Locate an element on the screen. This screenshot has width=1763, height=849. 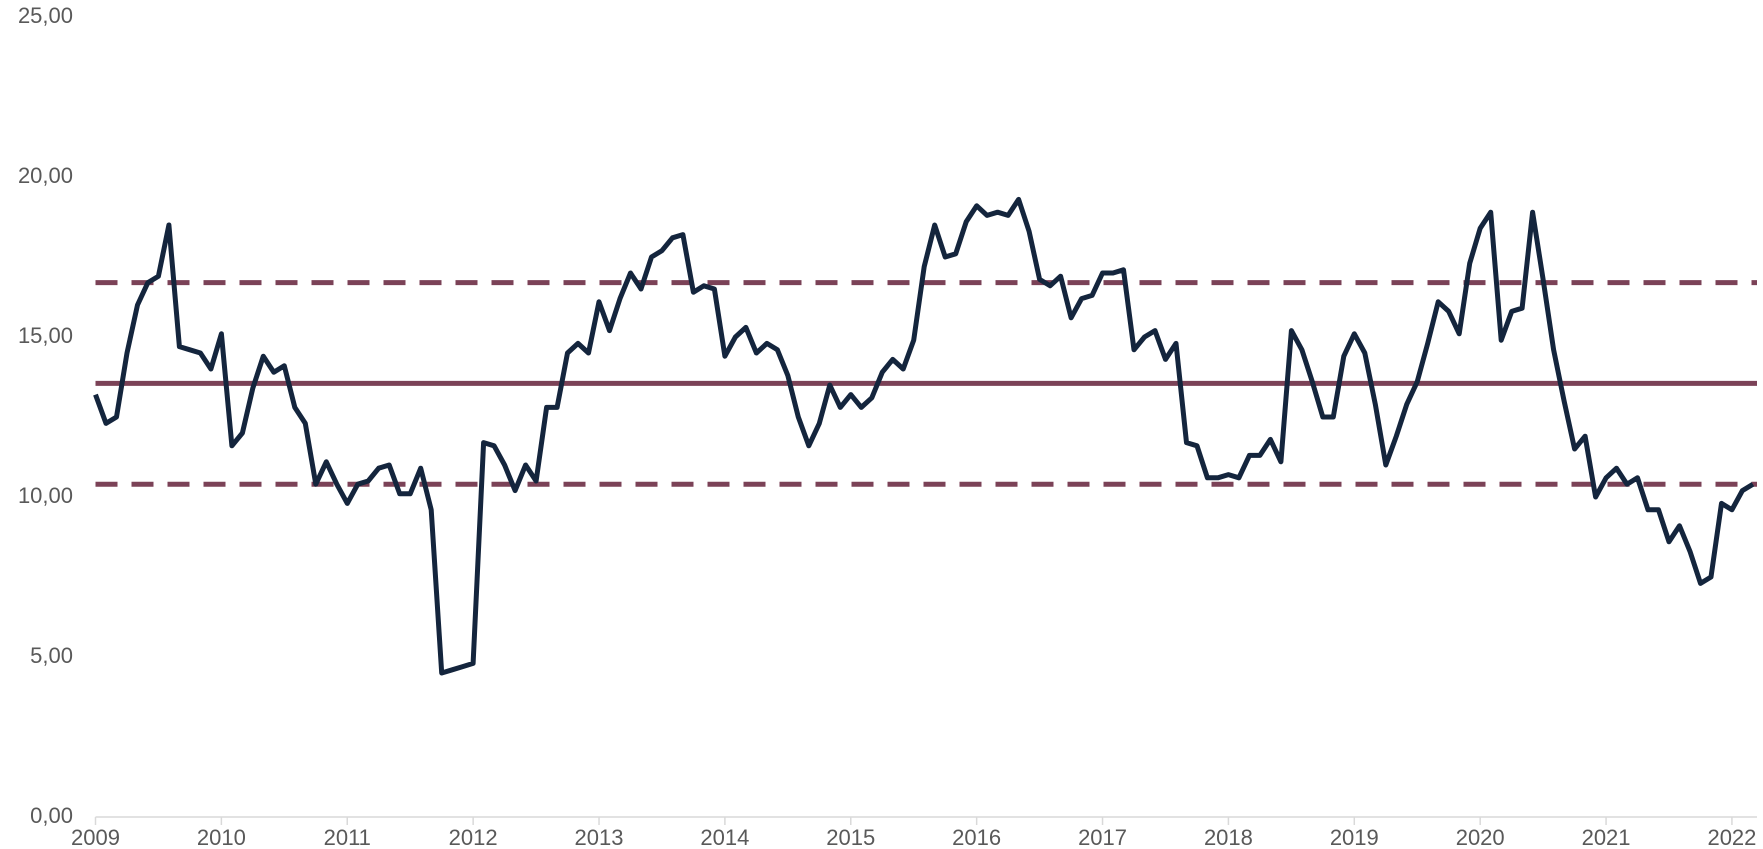
x-tick-label: 2014 is located at coordinates (724, 837).